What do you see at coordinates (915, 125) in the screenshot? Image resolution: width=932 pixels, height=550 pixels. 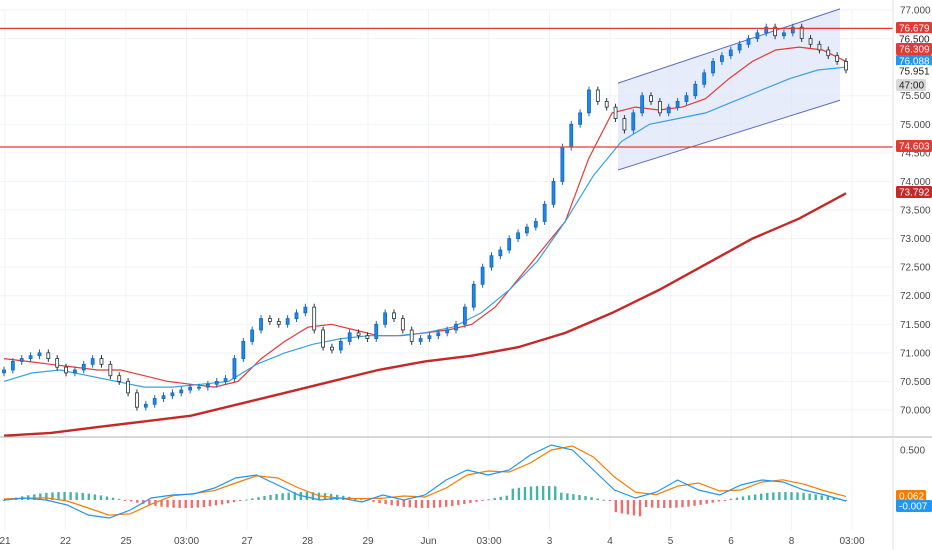 I see `price-tick-label: 75.000` at bounding box center [915, 125].